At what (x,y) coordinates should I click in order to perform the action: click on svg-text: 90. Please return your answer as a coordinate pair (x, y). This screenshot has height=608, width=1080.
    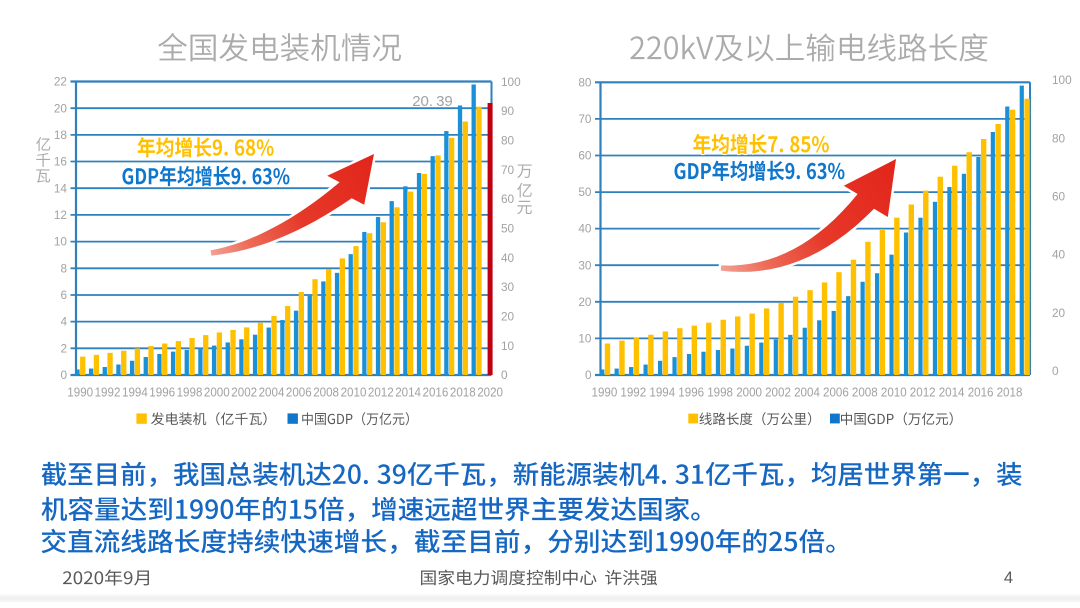
    Looking at the image, I should click on (508, 111).